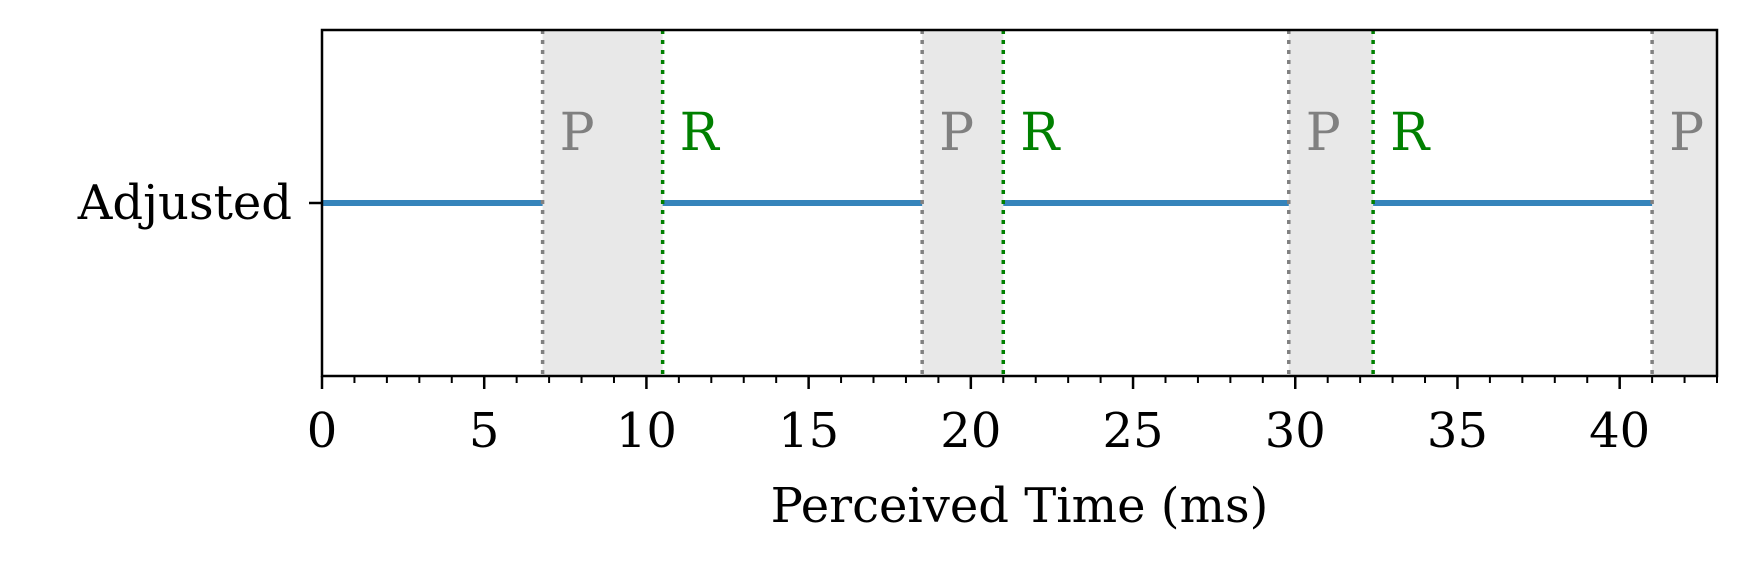 This screenshot has height=564, width=1744. I want to click on marker-label-0: P, so click(577, 133).